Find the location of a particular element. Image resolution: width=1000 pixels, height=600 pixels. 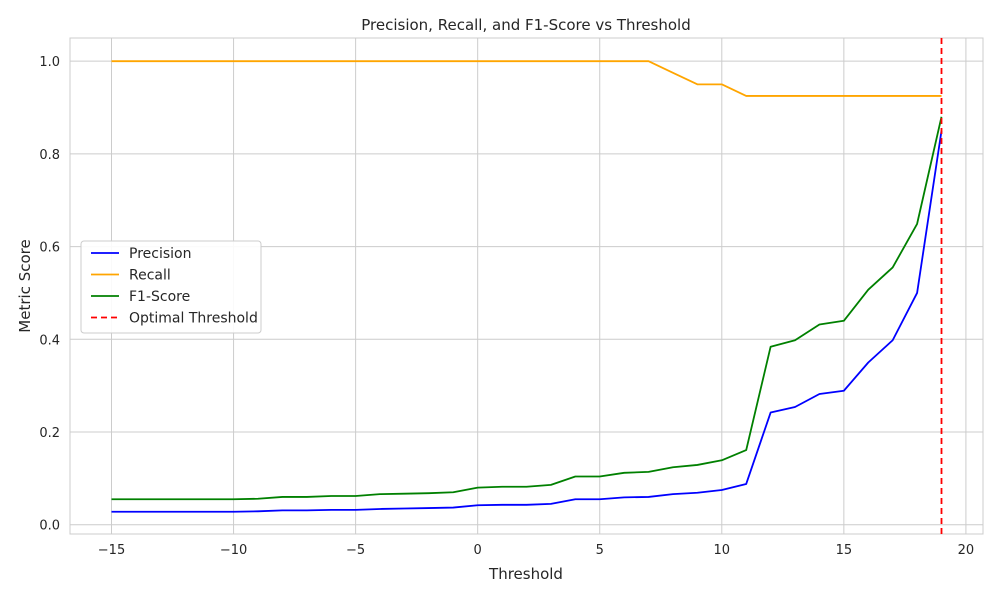

x-axis-label: Threshold is located at coordinates (525, 574).